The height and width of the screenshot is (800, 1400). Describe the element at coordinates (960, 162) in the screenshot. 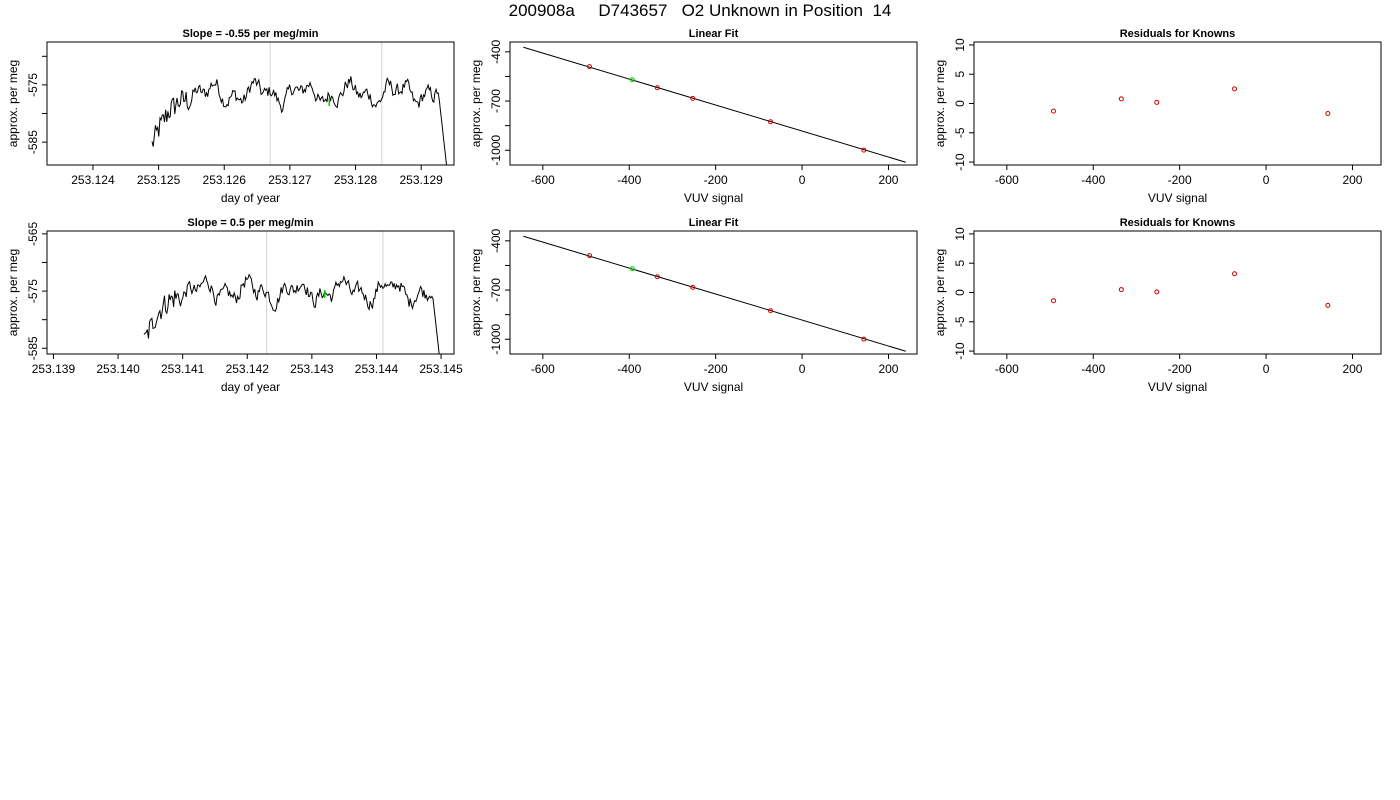

I see `y-tick-label: -10` at that location.